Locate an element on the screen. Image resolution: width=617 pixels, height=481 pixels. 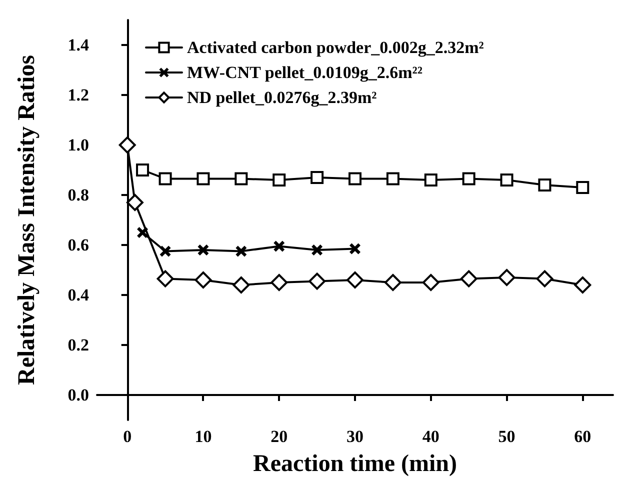
y-tick-label: 1.2 is located at coordinates (78, 95).